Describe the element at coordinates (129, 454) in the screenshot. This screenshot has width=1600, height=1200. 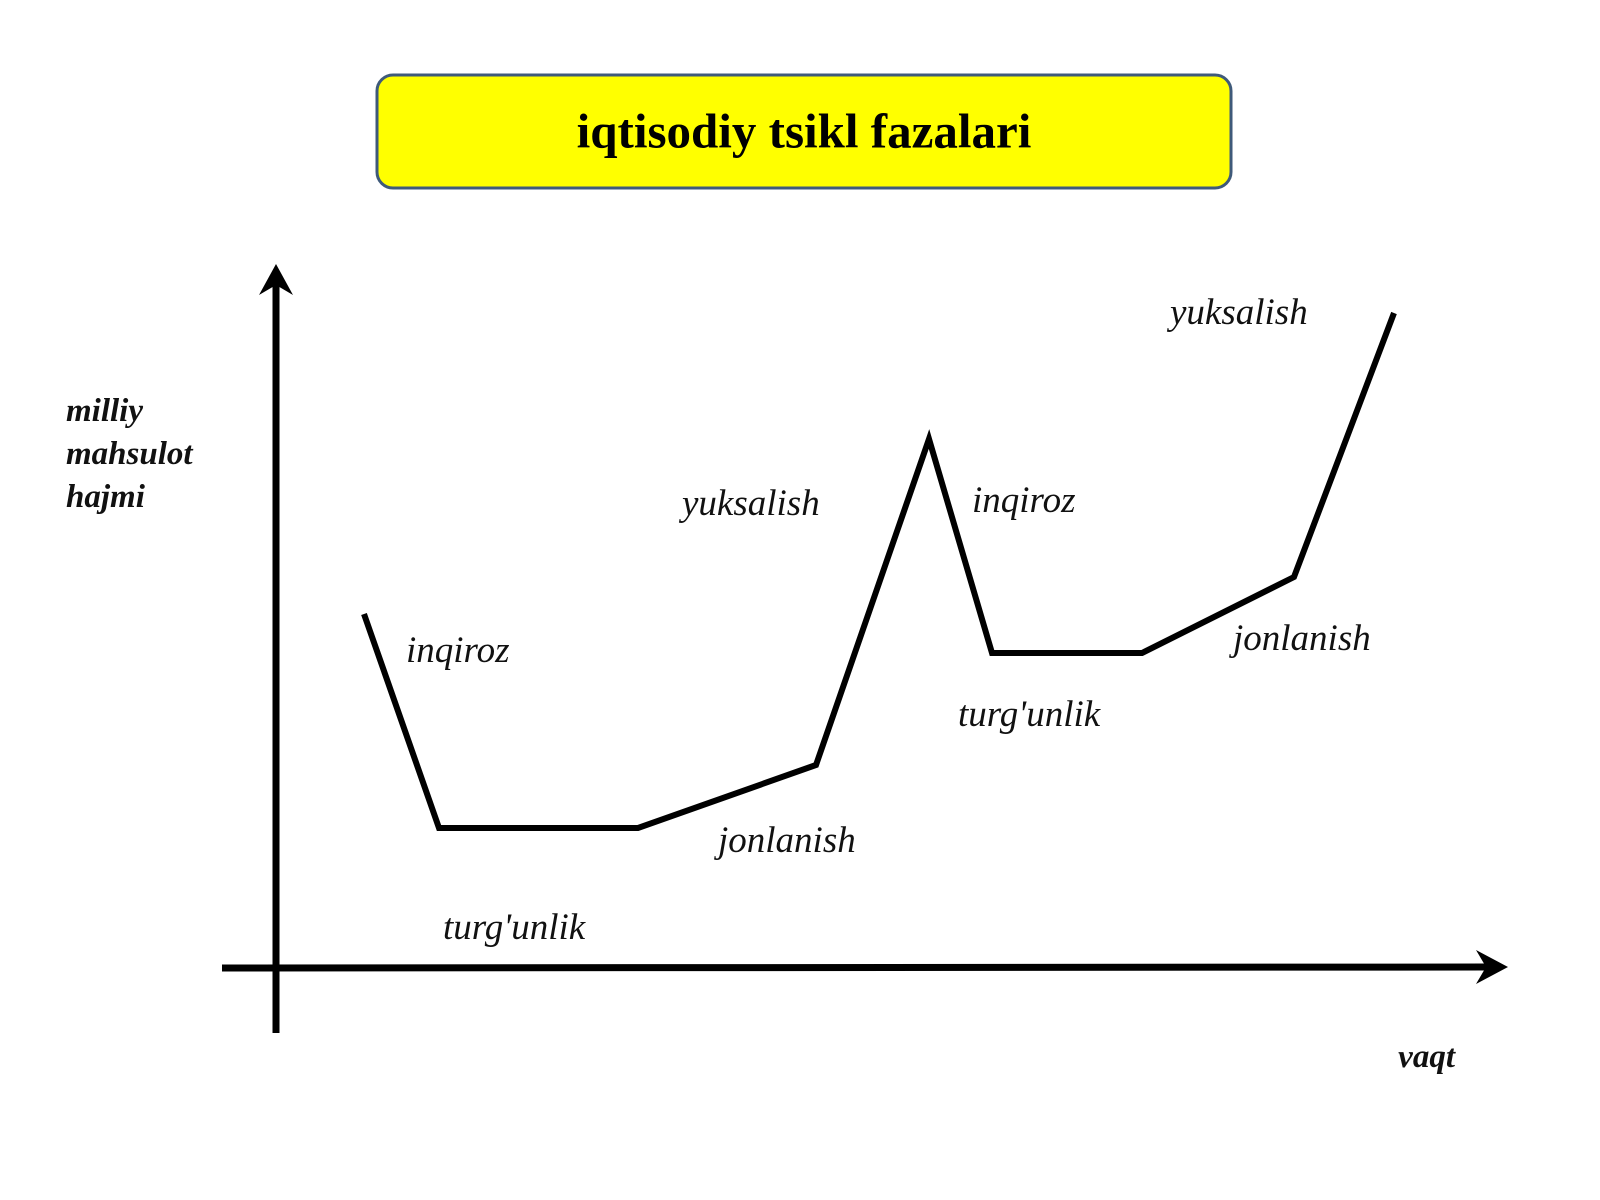
I see `y-axis-label: mahsulot` at that location.